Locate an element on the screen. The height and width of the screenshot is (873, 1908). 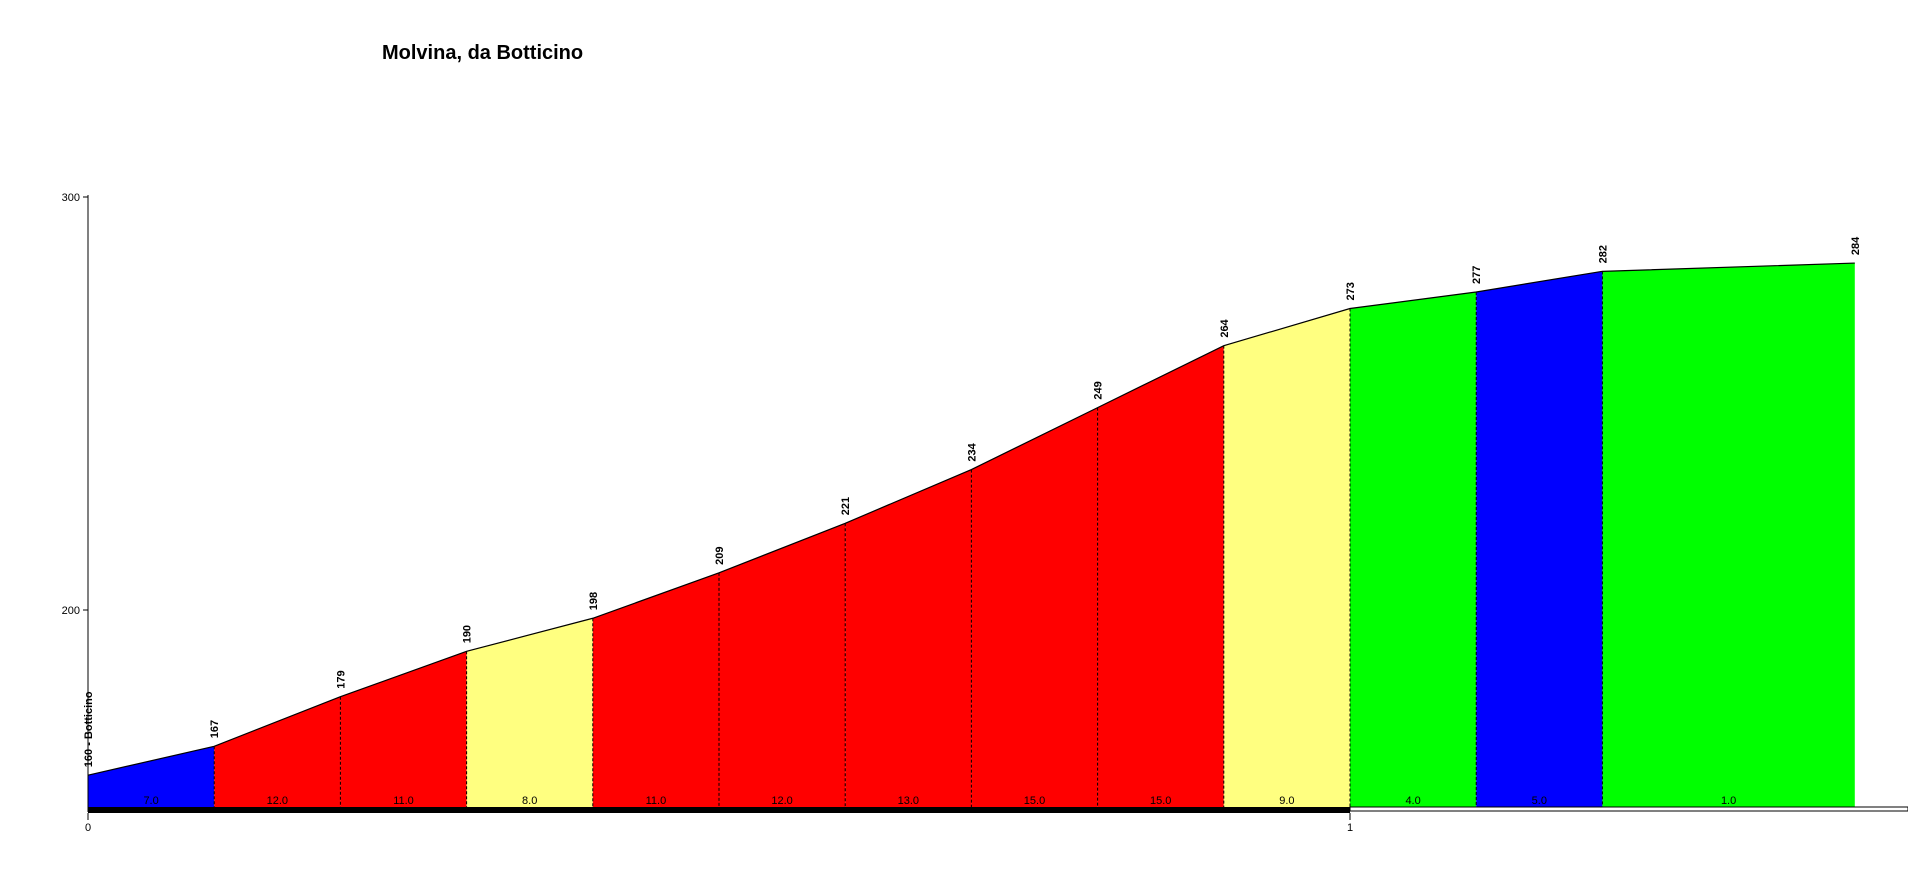
elevation-label: 273 is located at coordinates (1351, 291).